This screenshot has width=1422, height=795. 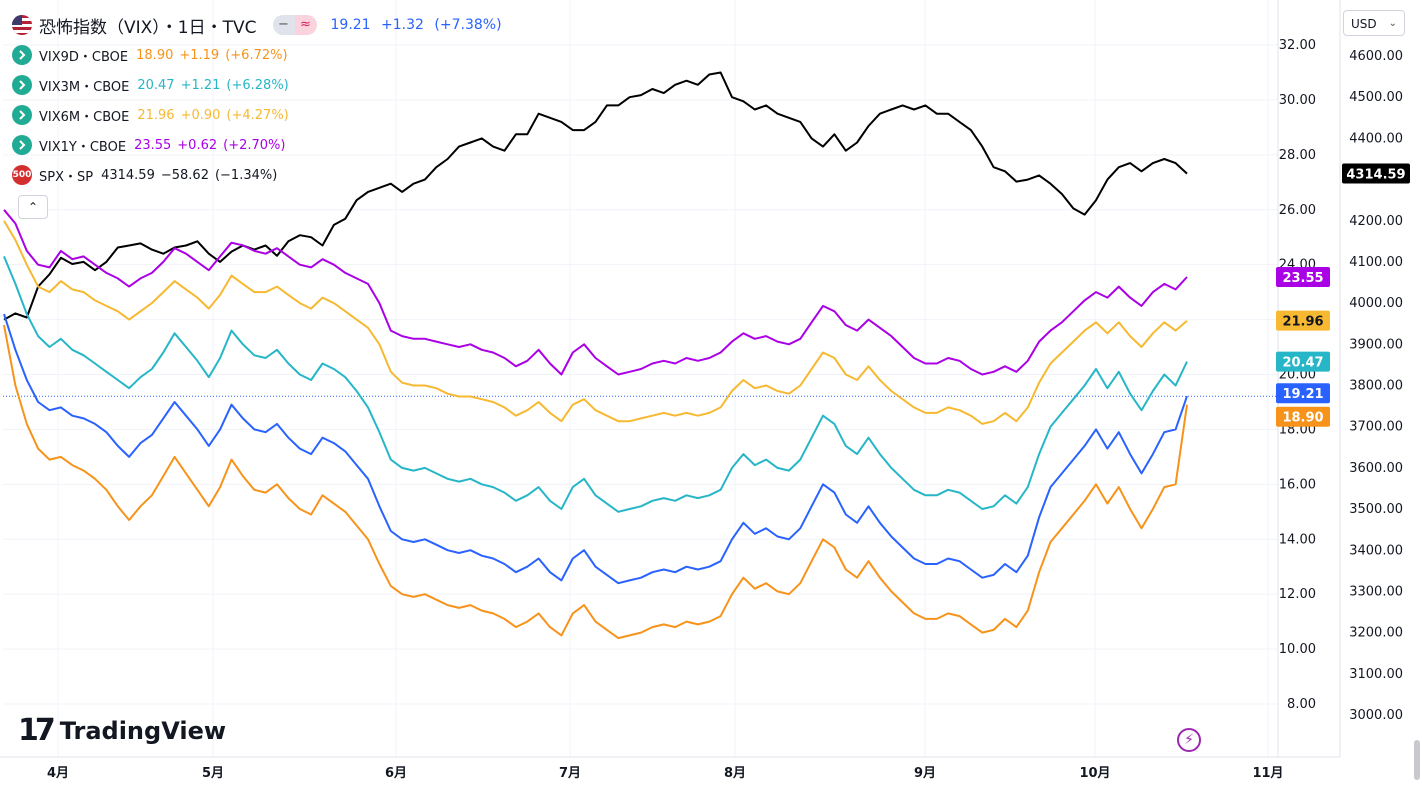 What do you see at coordinates (1297, 45) in the screenshot?
I see `left-axis-tick: 32.00` at bounding box center [1297, 45].